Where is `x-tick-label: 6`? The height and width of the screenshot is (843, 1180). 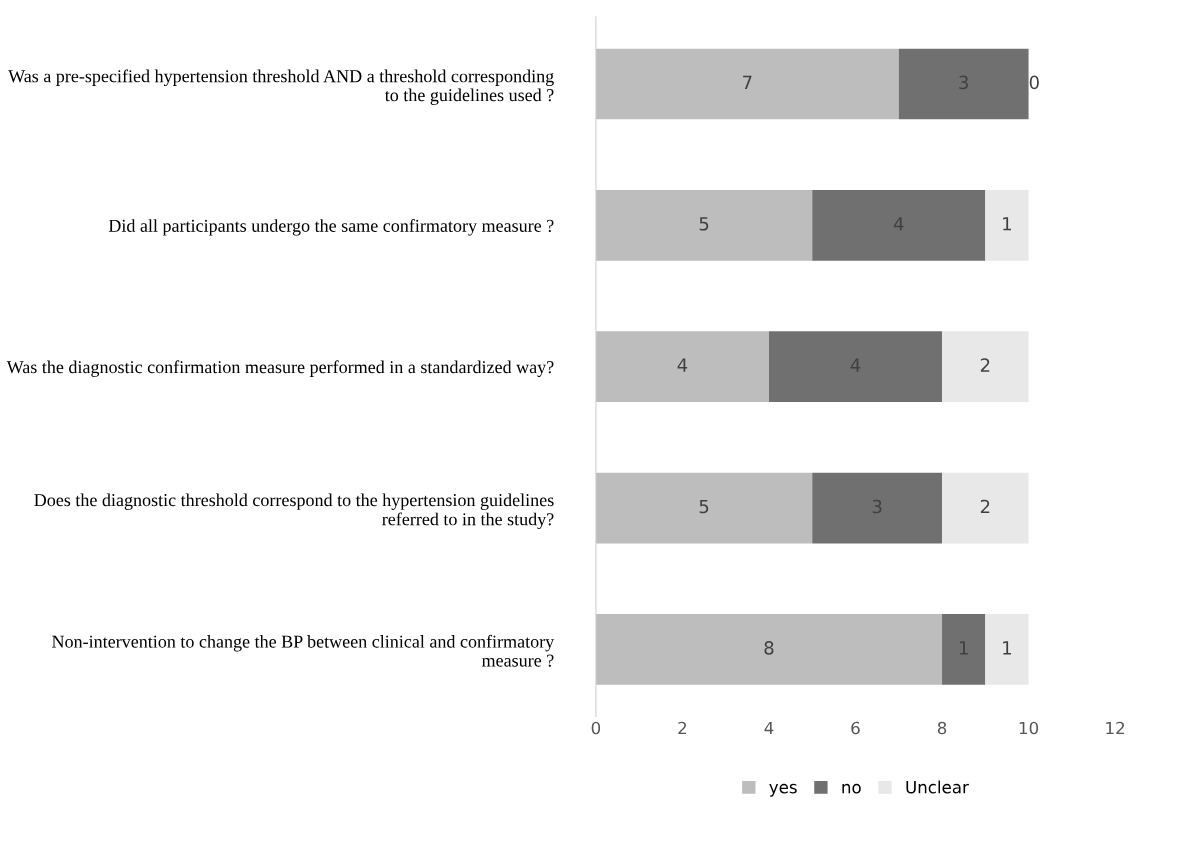 x-tick-label: 6 is located at coordinates (855, 728).